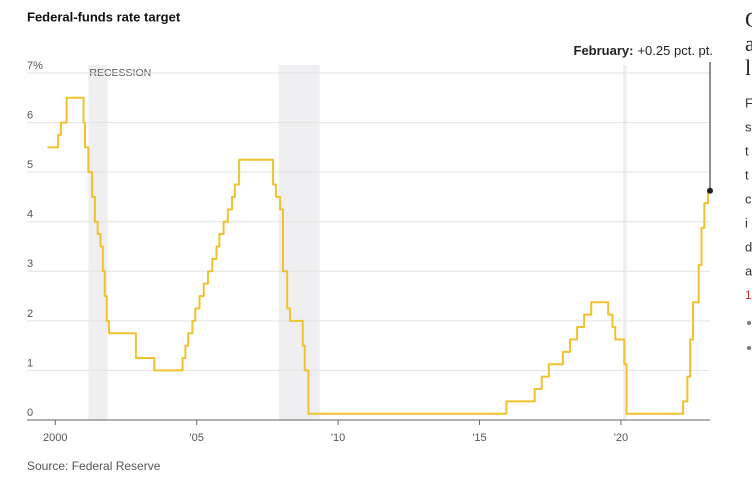 The height and width of the screenshot is (488, 752). What do you see at coordinates (748, 67) in the screenshot?
I see `sidebar-heading: l` at bounding box center [748, 67].